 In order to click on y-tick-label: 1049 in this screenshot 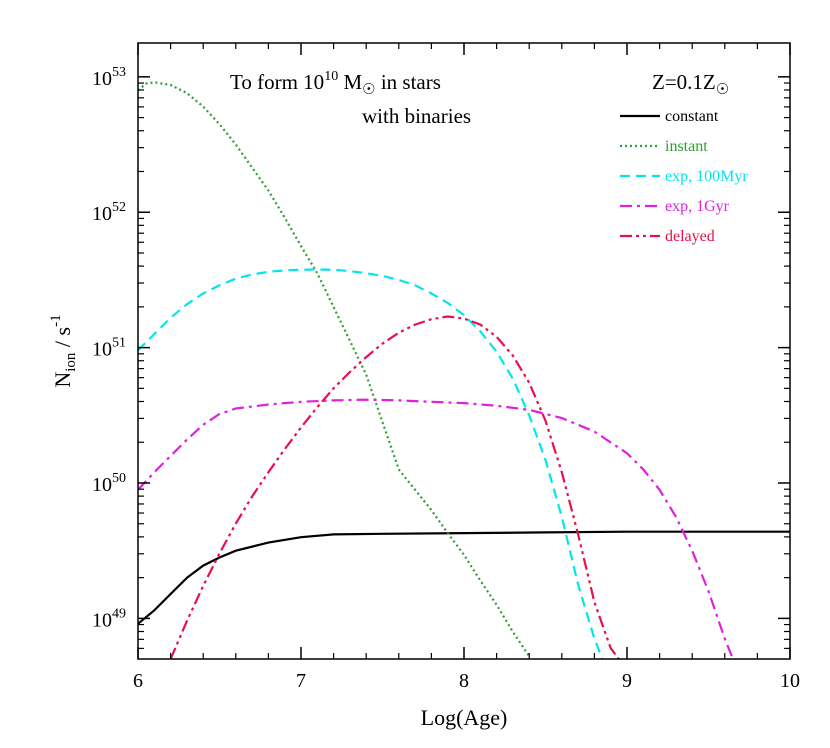, I will do `click(109, 618)`.